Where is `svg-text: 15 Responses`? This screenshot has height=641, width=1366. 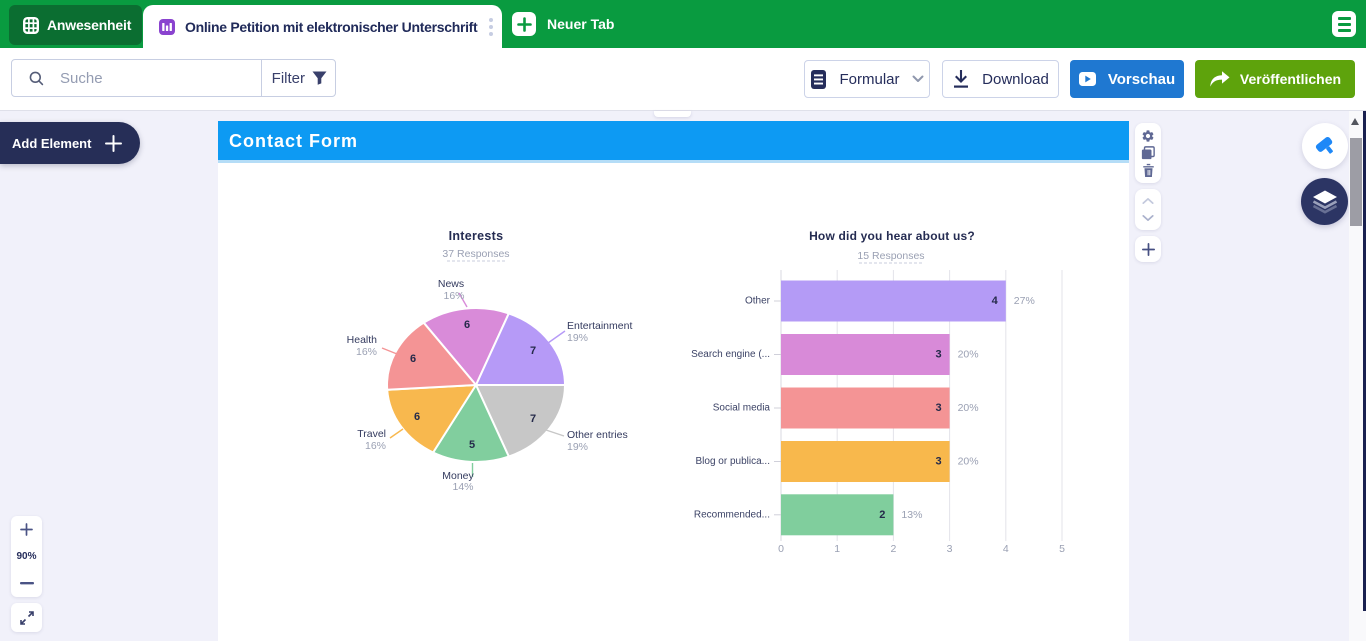 svg-text: 15 Responses is located at coordinates (890, 256).